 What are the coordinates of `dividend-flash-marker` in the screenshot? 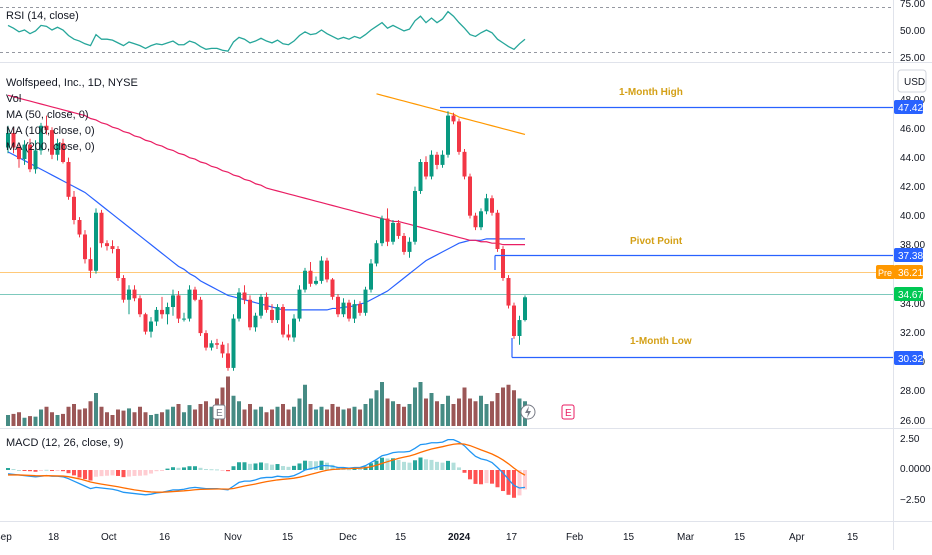 It's located at (528, 412).